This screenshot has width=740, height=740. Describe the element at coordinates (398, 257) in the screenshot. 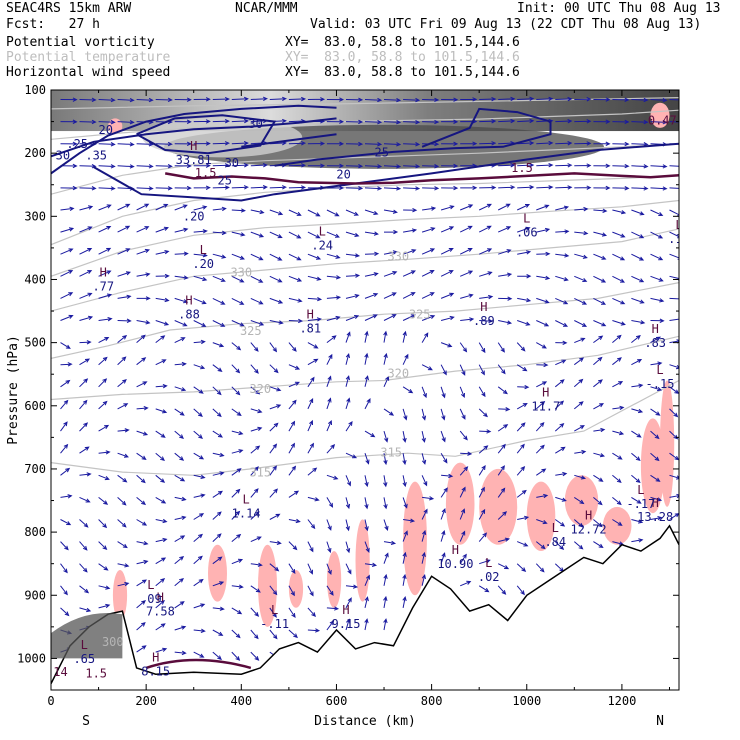

I see `contour-value-label: 330` at that location.